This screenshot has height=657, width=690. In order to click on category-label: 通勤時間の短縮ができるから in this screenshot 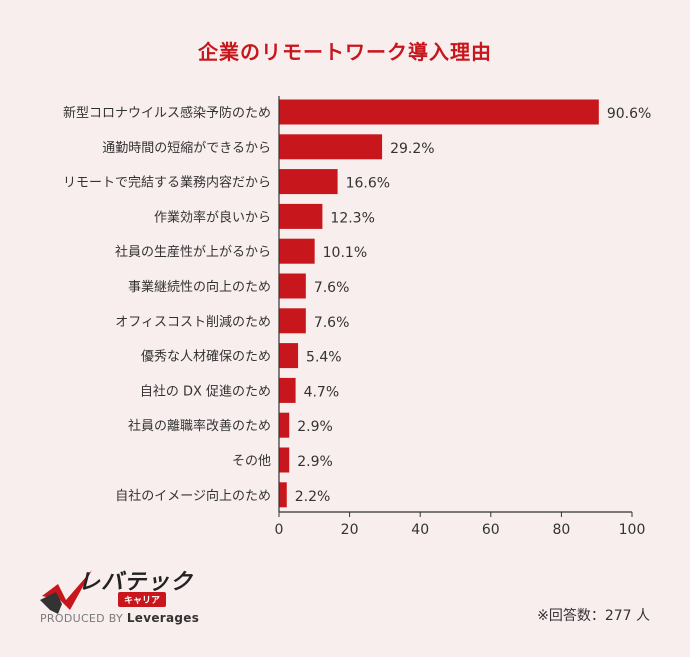, I will do `click(186, 148)`.